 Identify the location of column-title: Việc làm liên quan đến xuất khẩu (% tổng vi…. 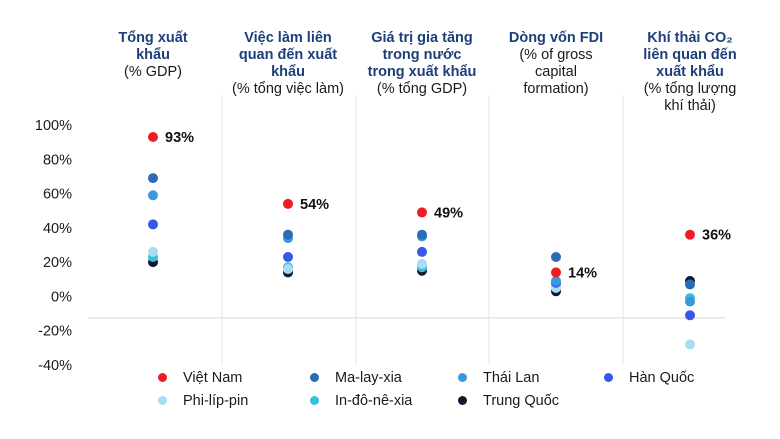
(288, 64).